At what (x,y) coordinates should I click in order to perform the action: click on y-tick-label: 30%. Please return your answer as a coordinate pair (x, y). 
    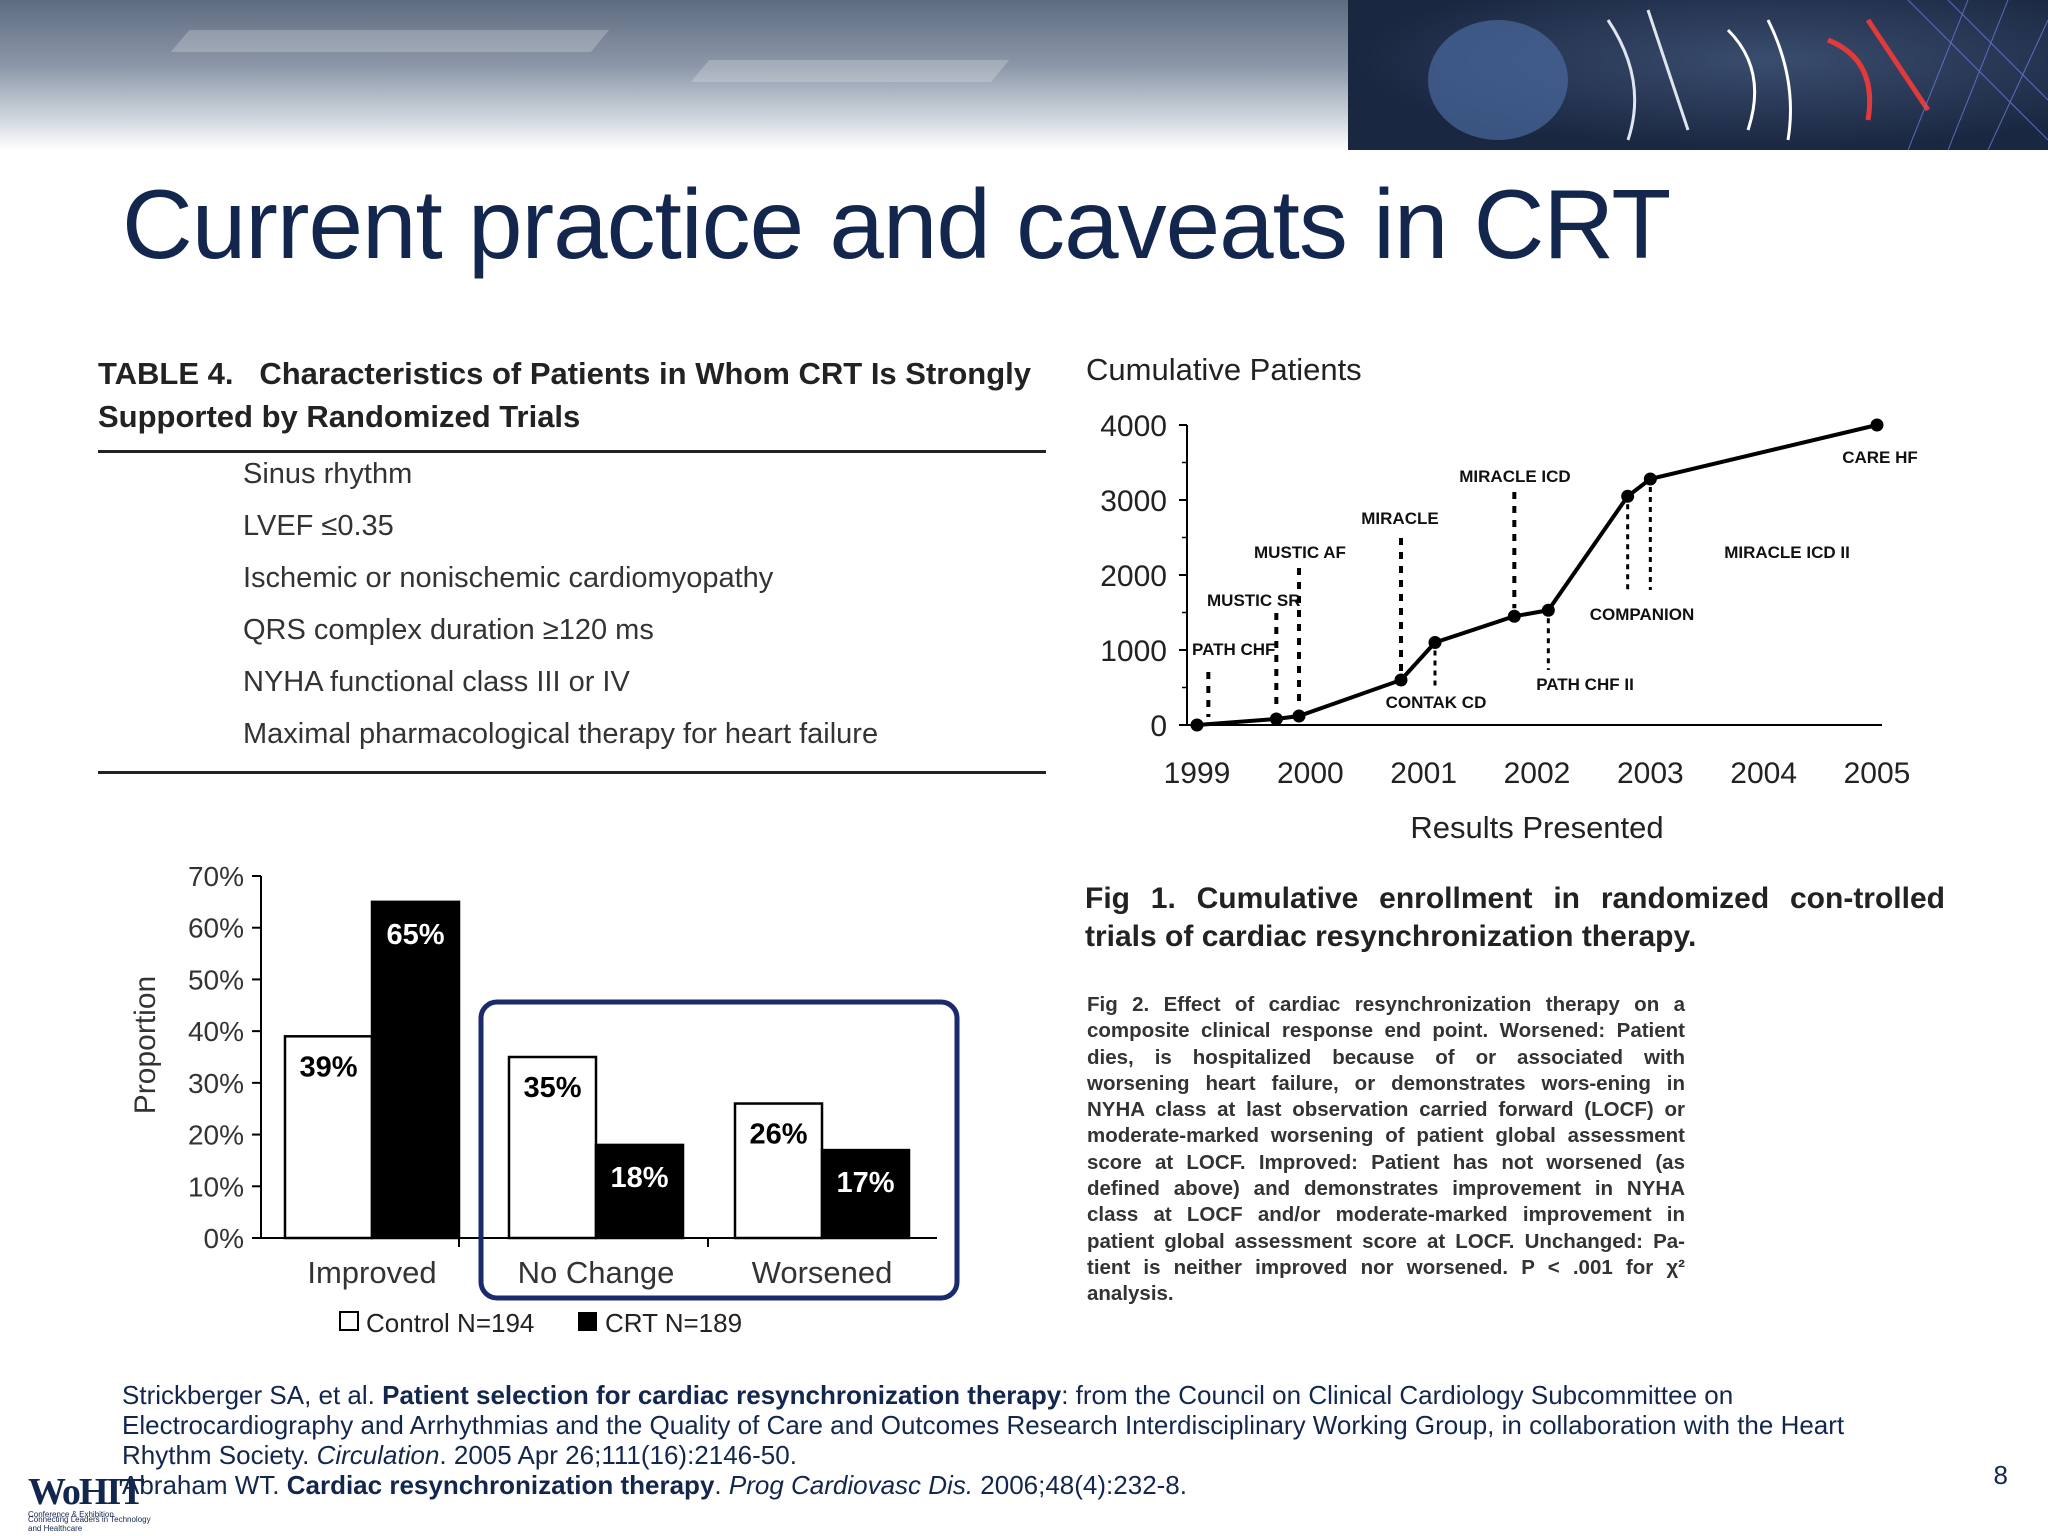
    Looking at the image, I should click on (216, 1083).